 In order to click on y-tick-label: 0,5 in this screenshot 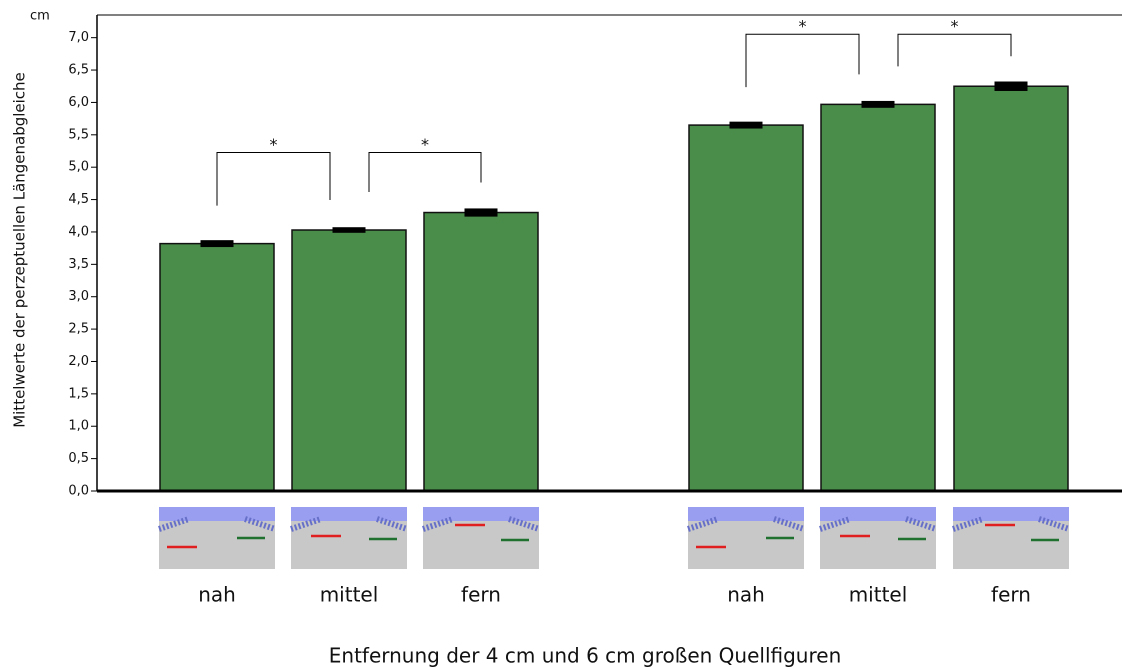, I will do `click(78, 458)`.